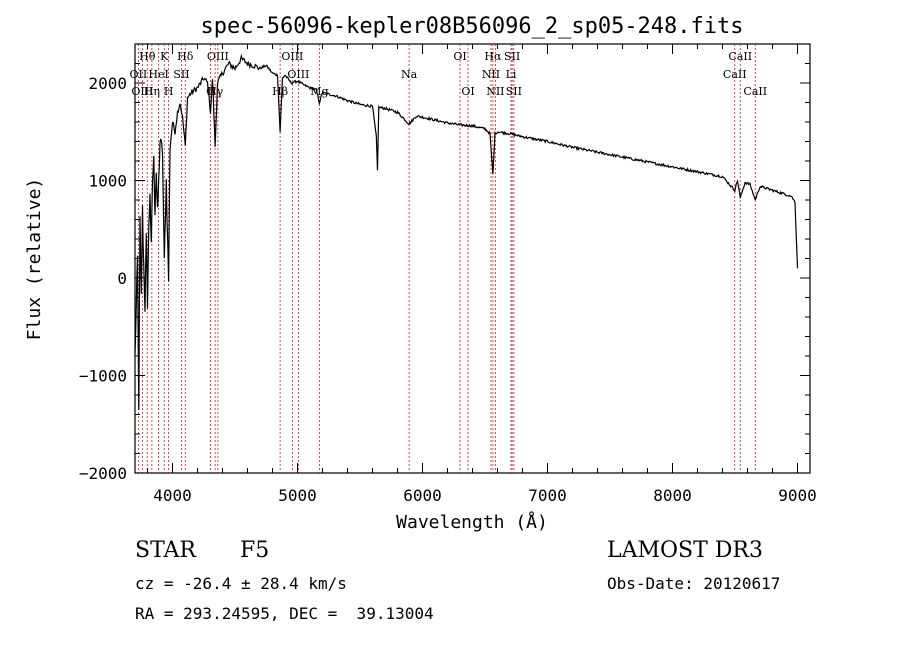 This screenshot has width=900, height=649. I want to click on spectral-line-label: Mg, so click(319, 91).